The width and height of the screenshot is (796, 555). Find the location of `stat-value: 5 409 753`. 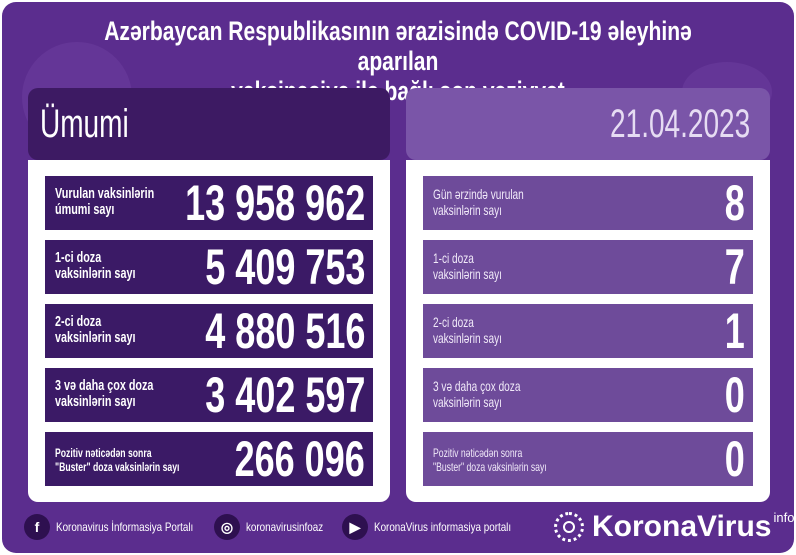

stat-value: 5 409 753 is located at coordinates (284, 267).